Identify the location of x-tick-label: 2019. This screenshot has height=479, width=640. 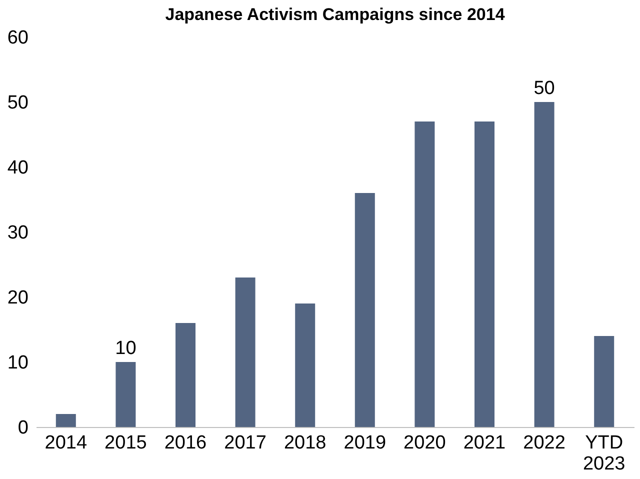
(365, 443).